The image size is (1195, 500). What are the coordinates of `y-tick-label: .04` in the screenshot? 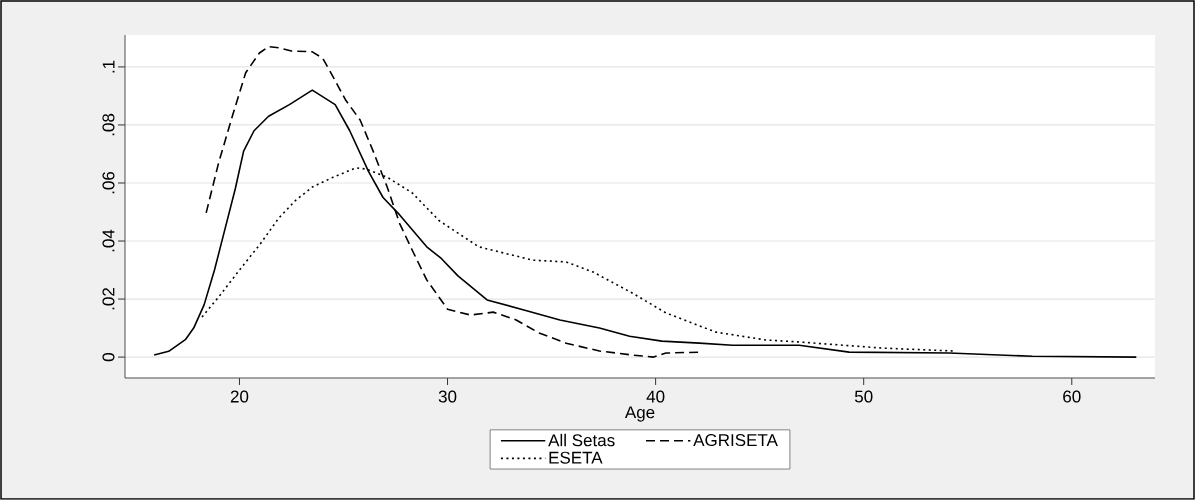 It's located at (108, 240).